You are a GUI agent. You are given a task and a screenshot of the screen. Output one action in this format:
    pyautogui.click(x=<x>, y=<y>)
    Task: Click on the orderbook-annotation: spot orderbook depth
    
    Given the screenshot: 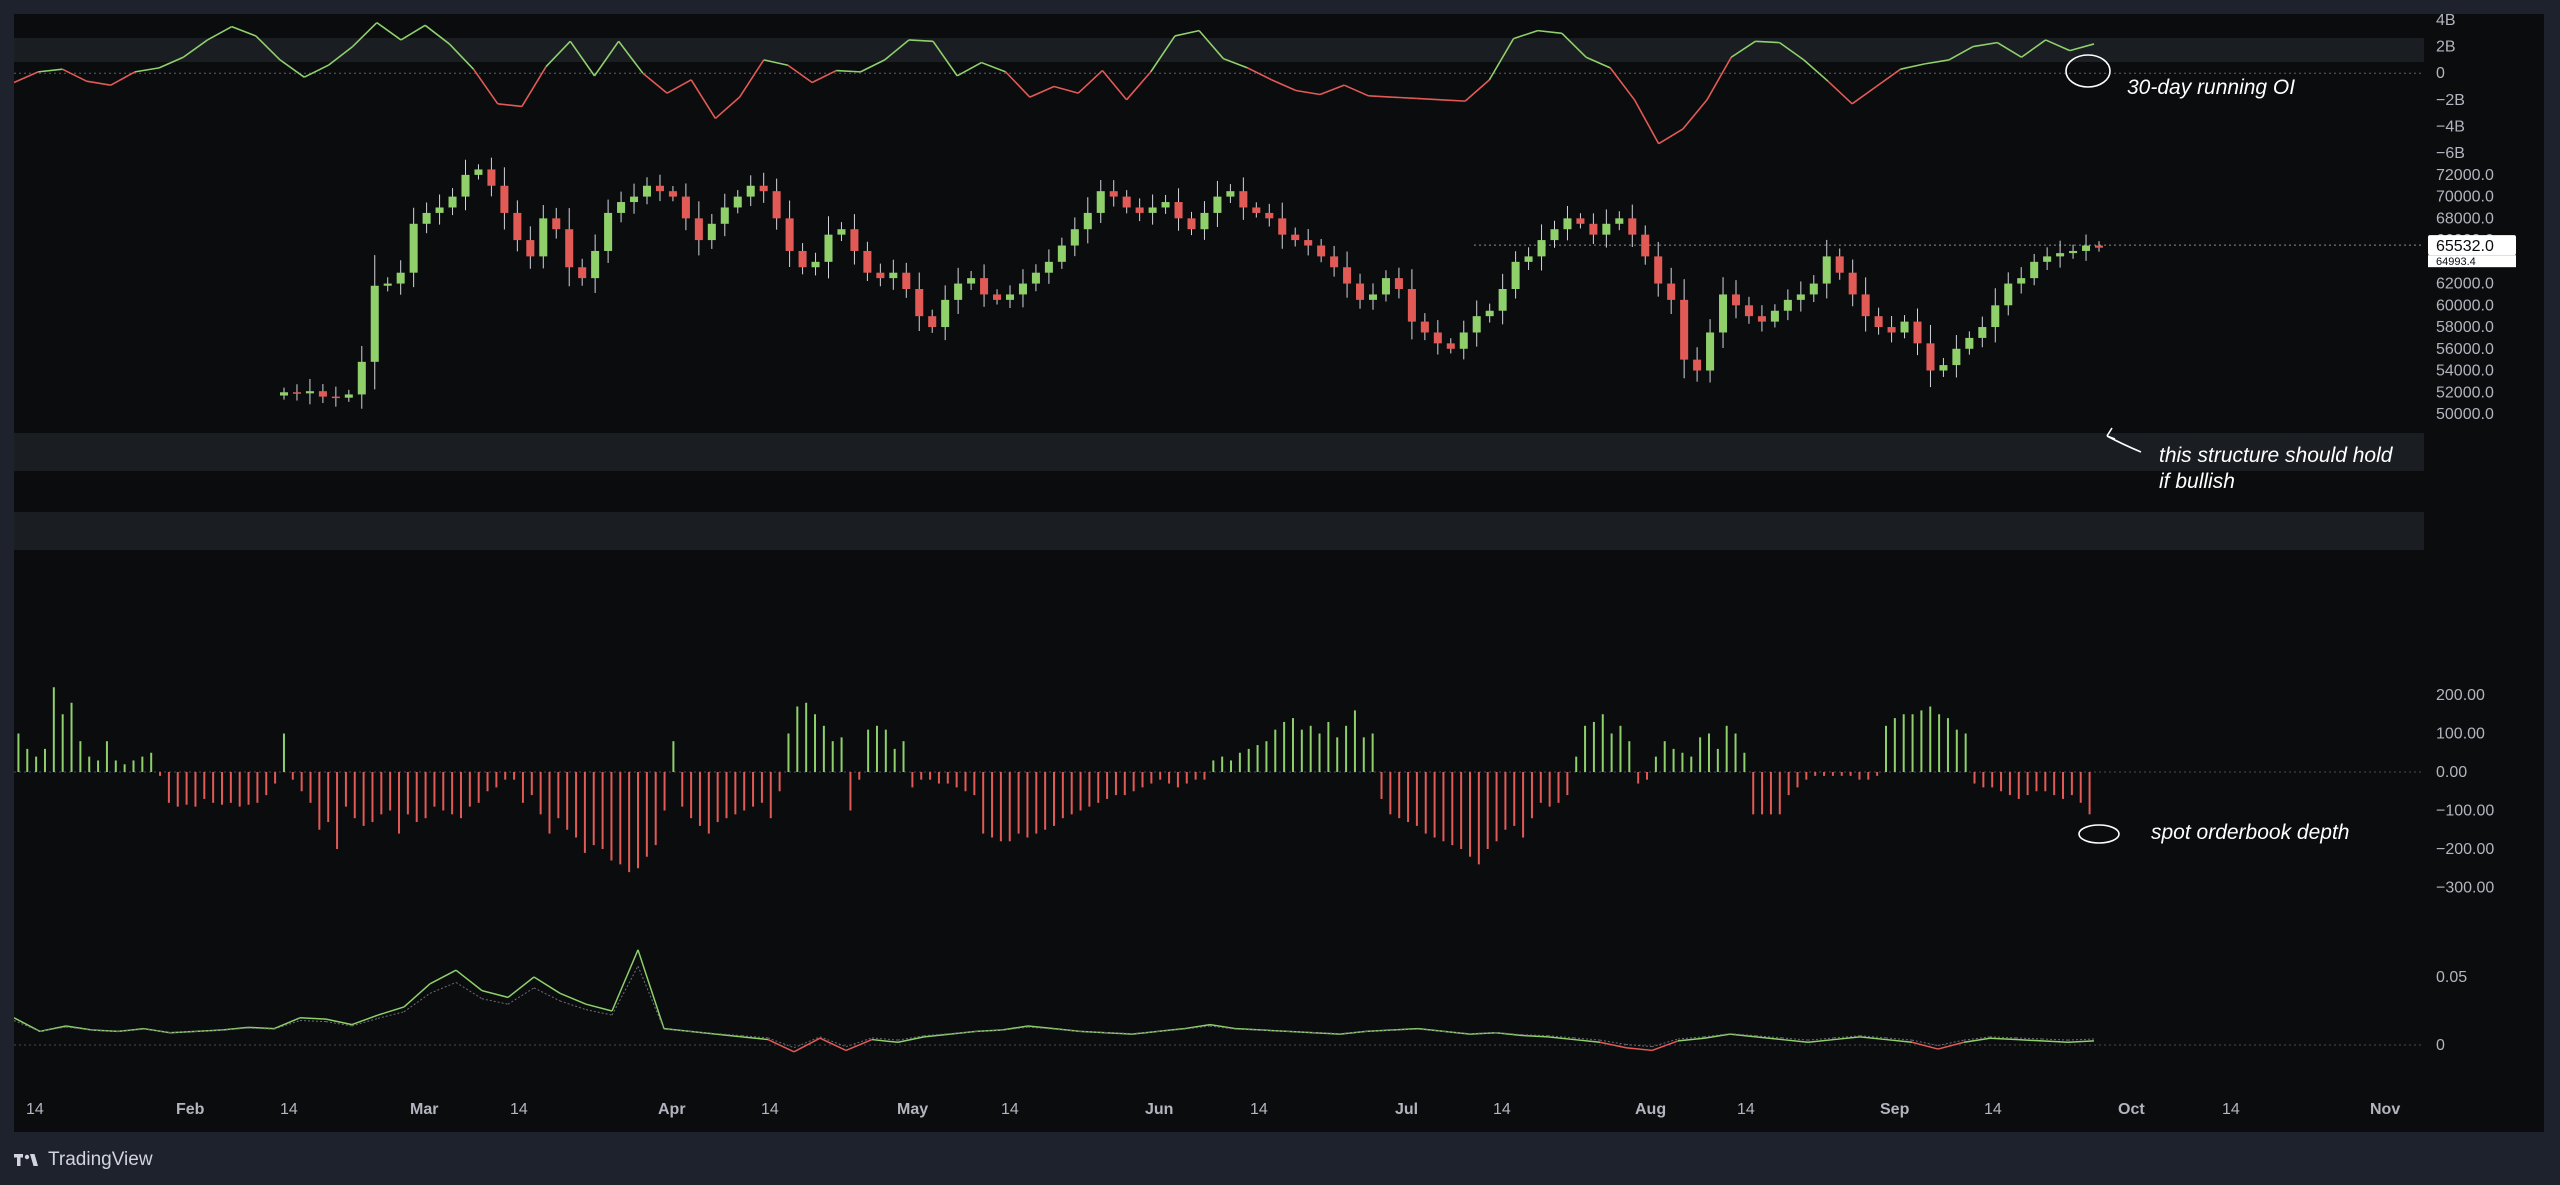 What is the action you would take?
    pyautogui.click(x=2213, y=832)
    